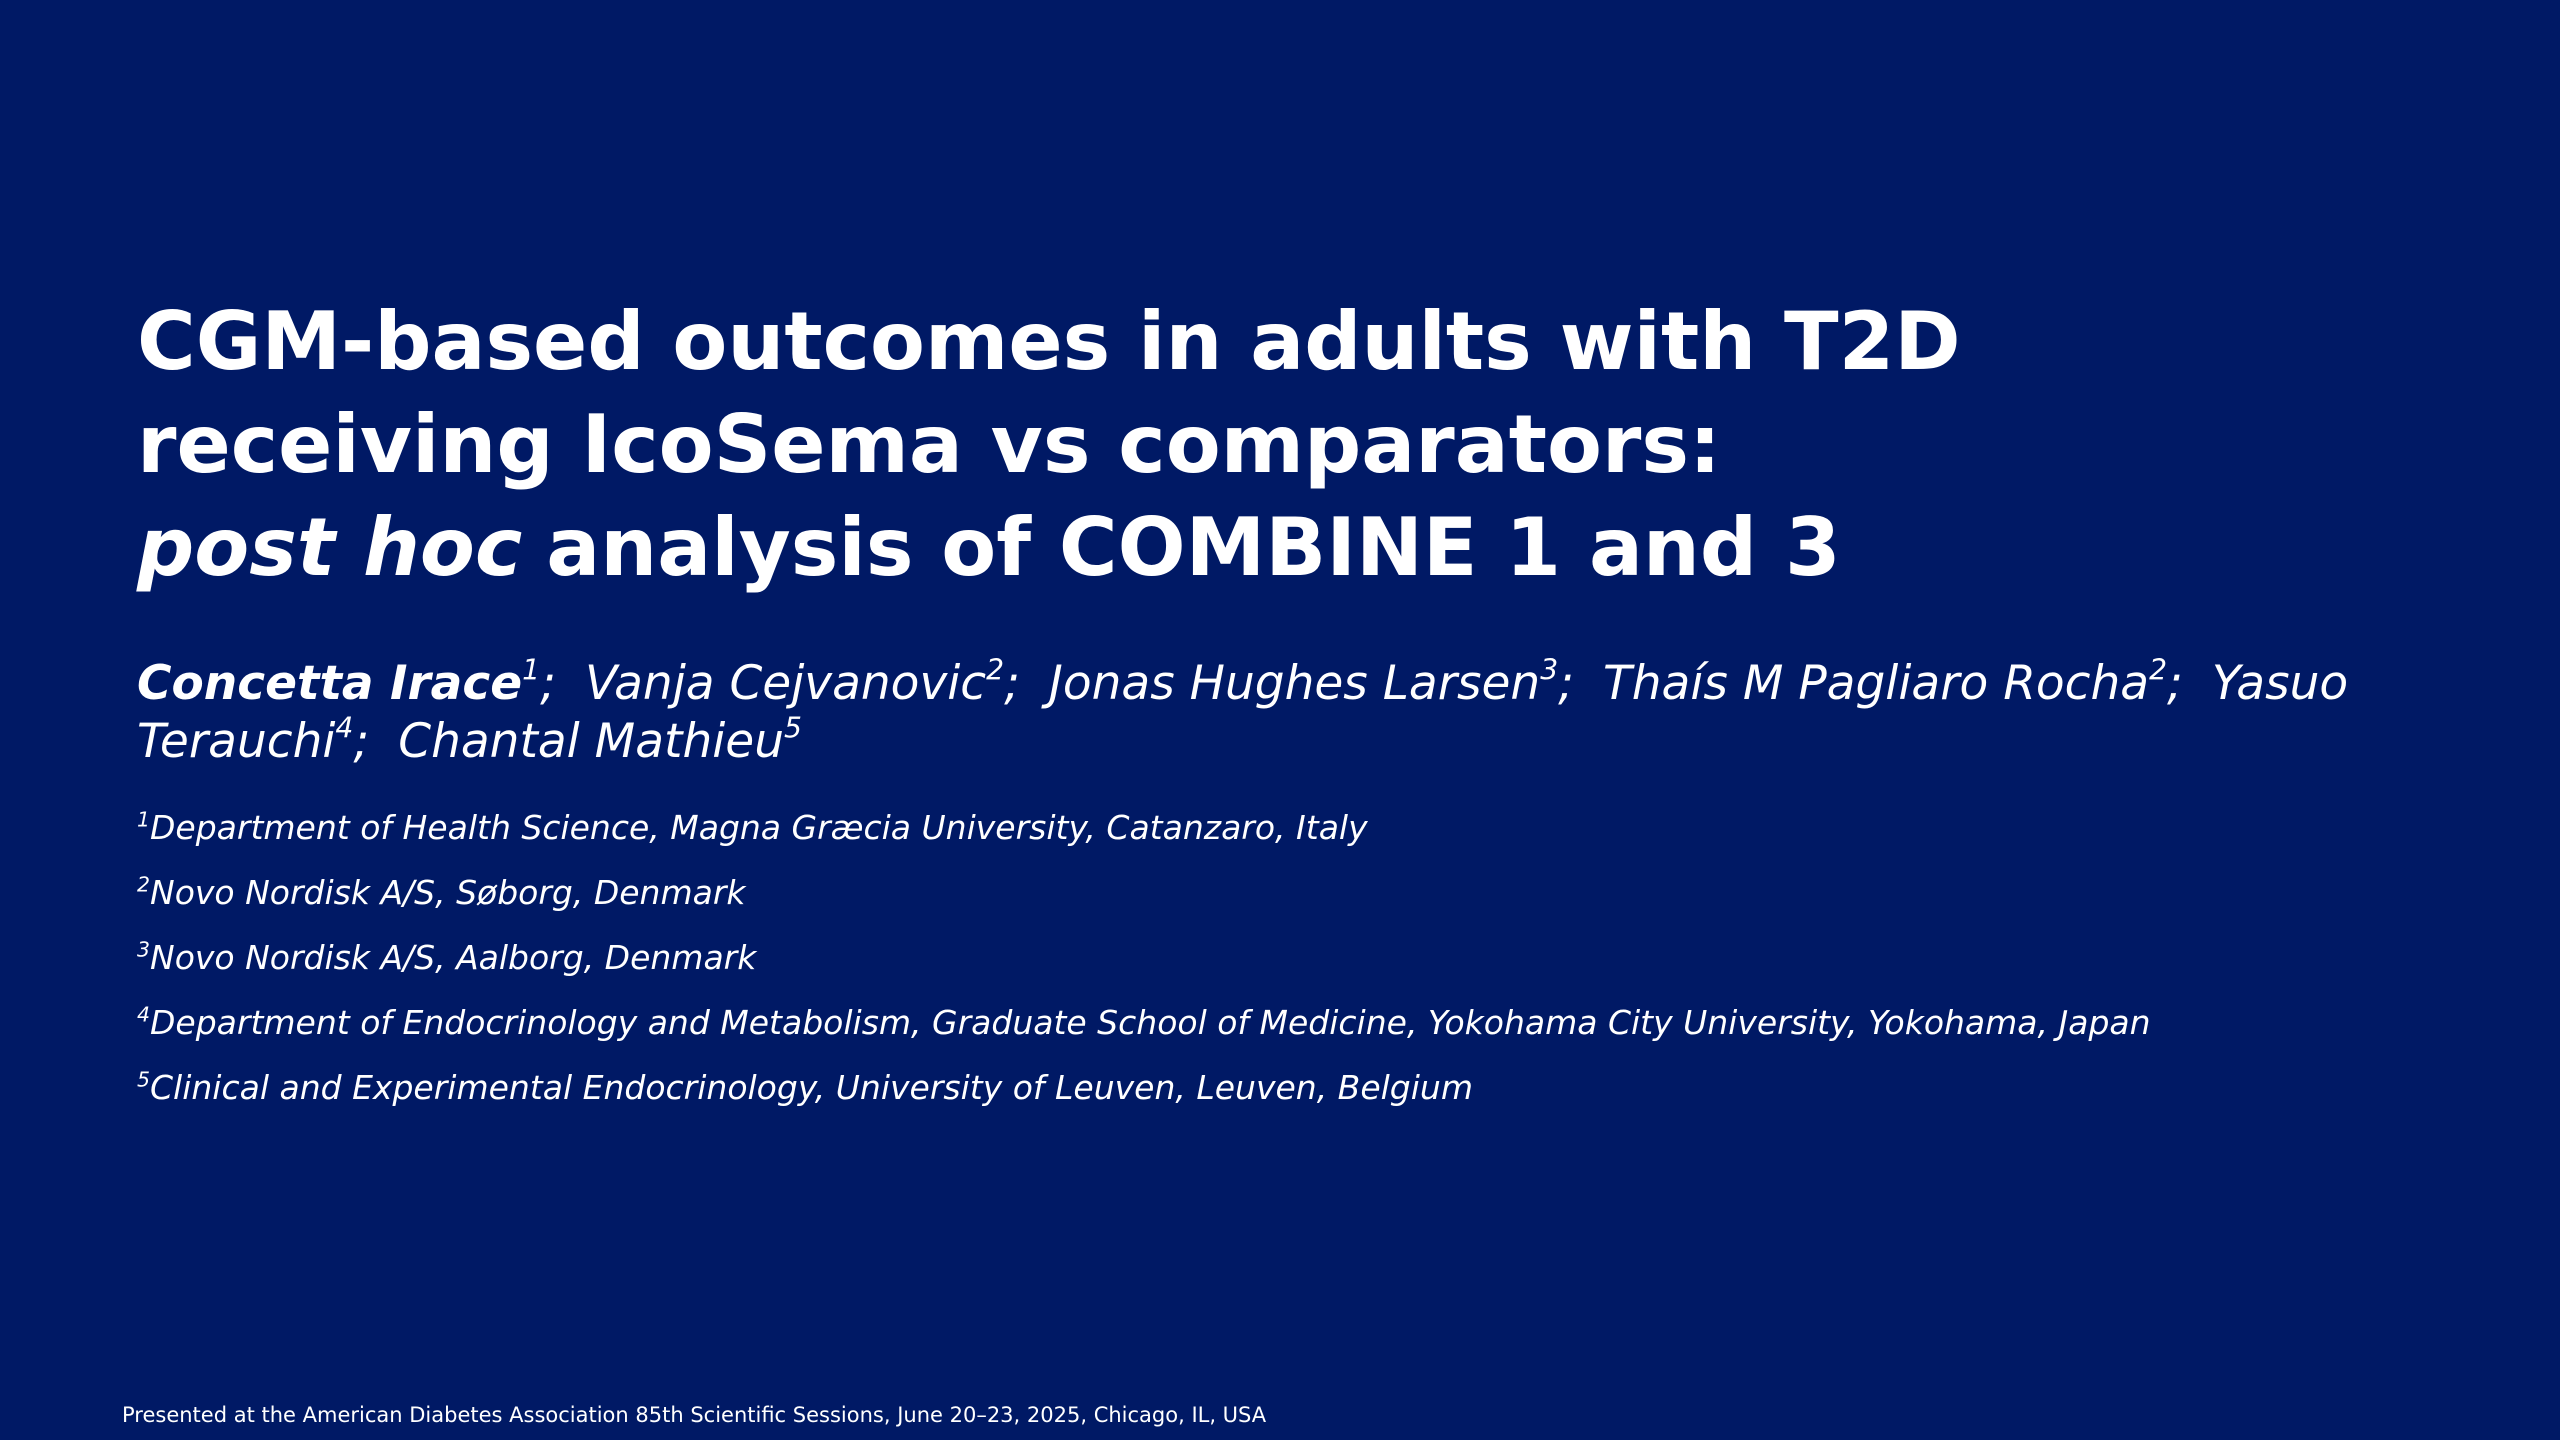 Image resolution: width=2560 pixels, height=1440 pixels. What do you see at coordinates (785, 683) in the screenshot?
I see `author-name: Vanja Cejvanovic` at bounding box center [785, 683].